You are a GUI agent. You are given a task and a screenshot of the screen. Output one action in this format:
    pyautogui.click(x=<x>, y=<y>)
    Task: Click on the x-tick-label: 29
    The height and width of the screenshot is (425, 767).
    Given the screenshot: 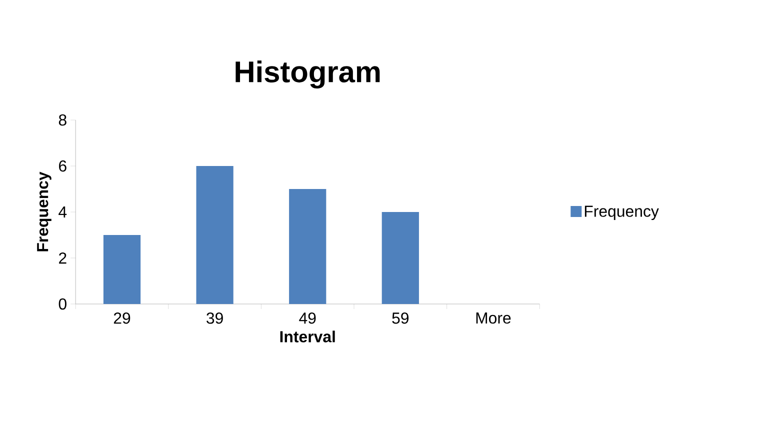 What is the action you would take?
    pyautogui.click(x=122, y=318)
    